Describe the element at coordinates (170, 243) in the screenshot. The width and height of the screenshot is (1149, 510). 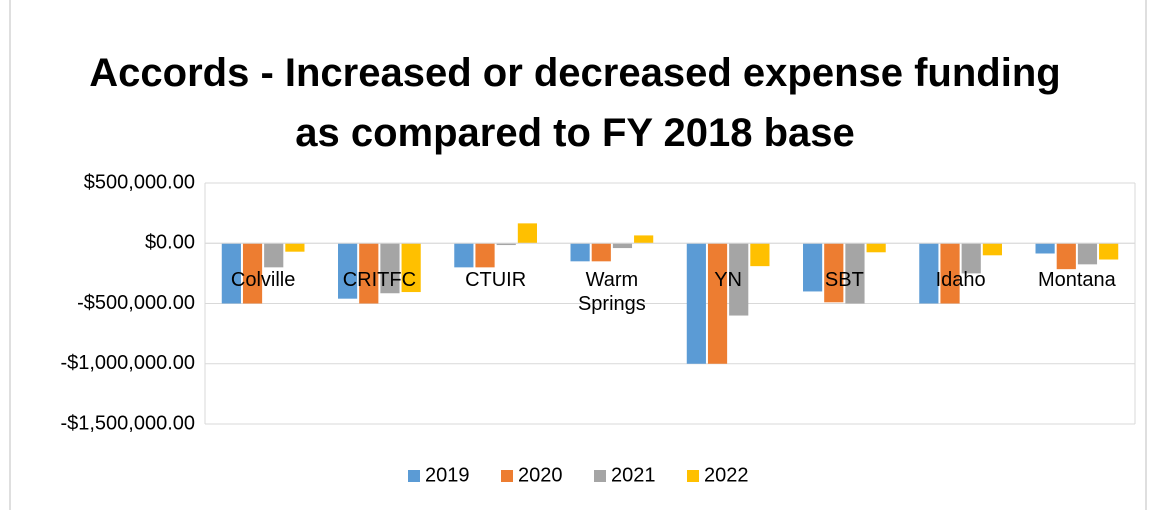
I see `y-tick-label: $0.00` at that location.